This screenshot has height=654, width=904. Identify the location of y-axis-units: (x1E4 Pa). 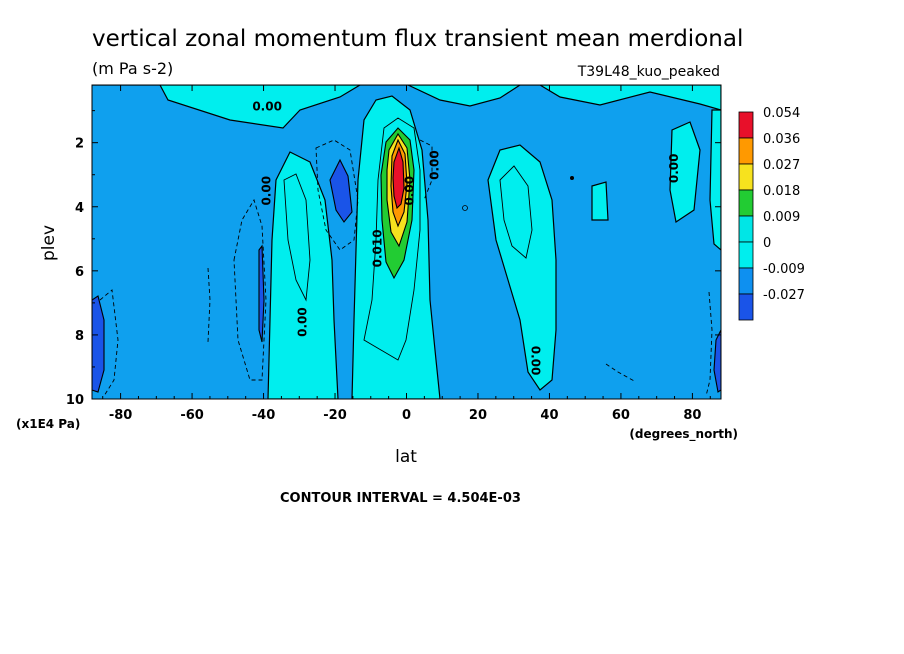
(48, 424).